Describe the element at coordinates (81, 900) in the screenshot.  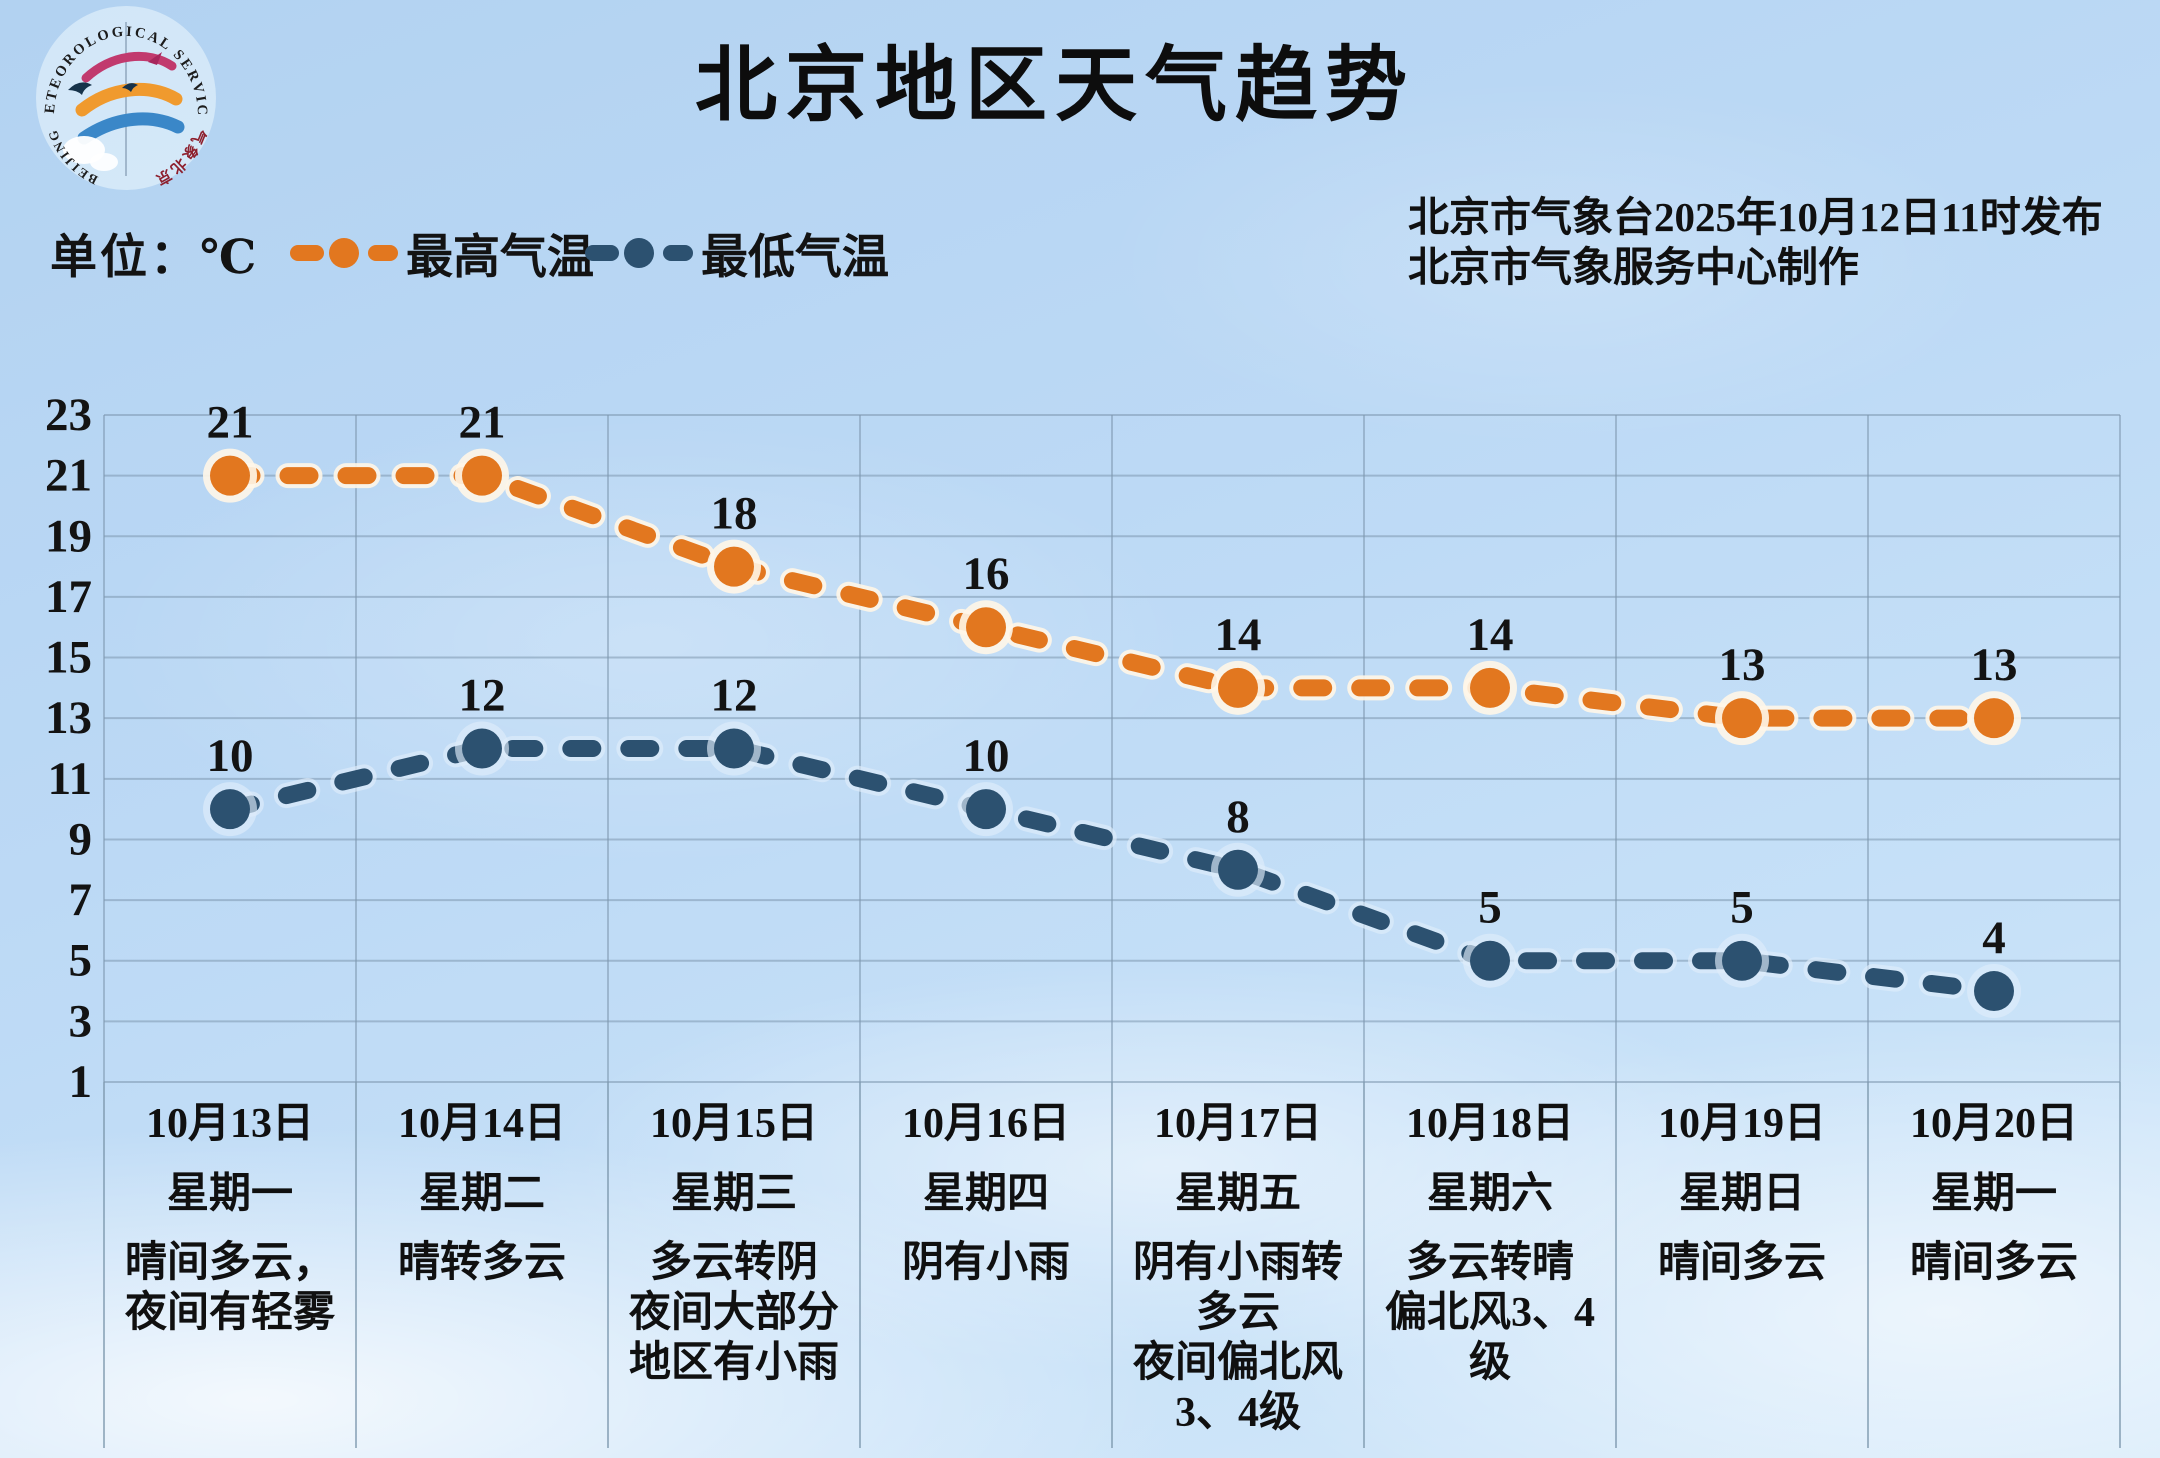
I see `y-axis-tick: 7` at that location.